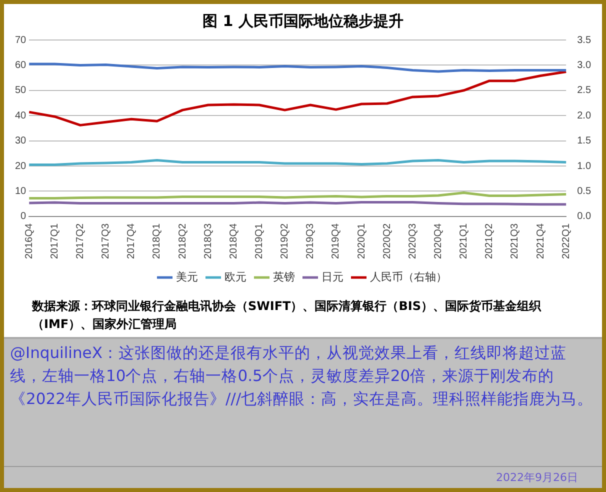  Describe the element at coordinates (21, 191) in the screenshot. I see `y-tick-label: 10` at that location.